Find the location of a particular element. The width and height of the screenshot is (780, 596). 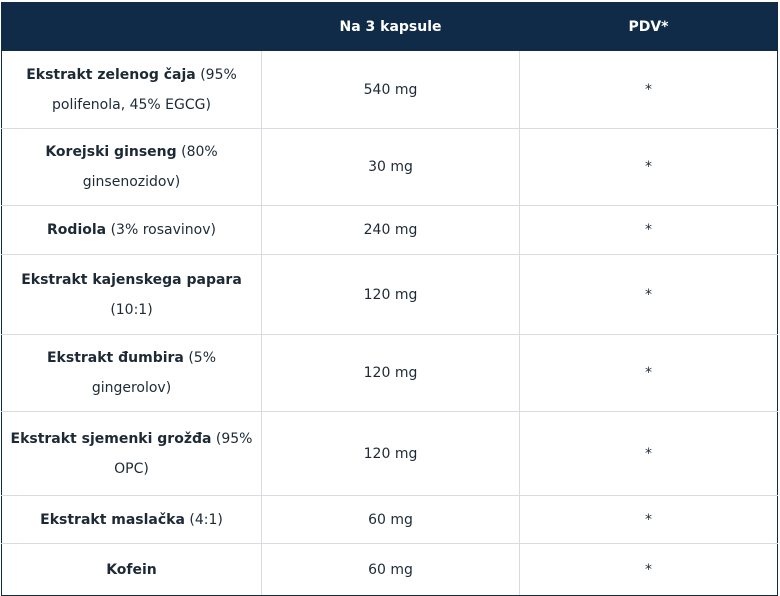

ingredient-name: Korejski ginseng is located at coordinates (111, 152).